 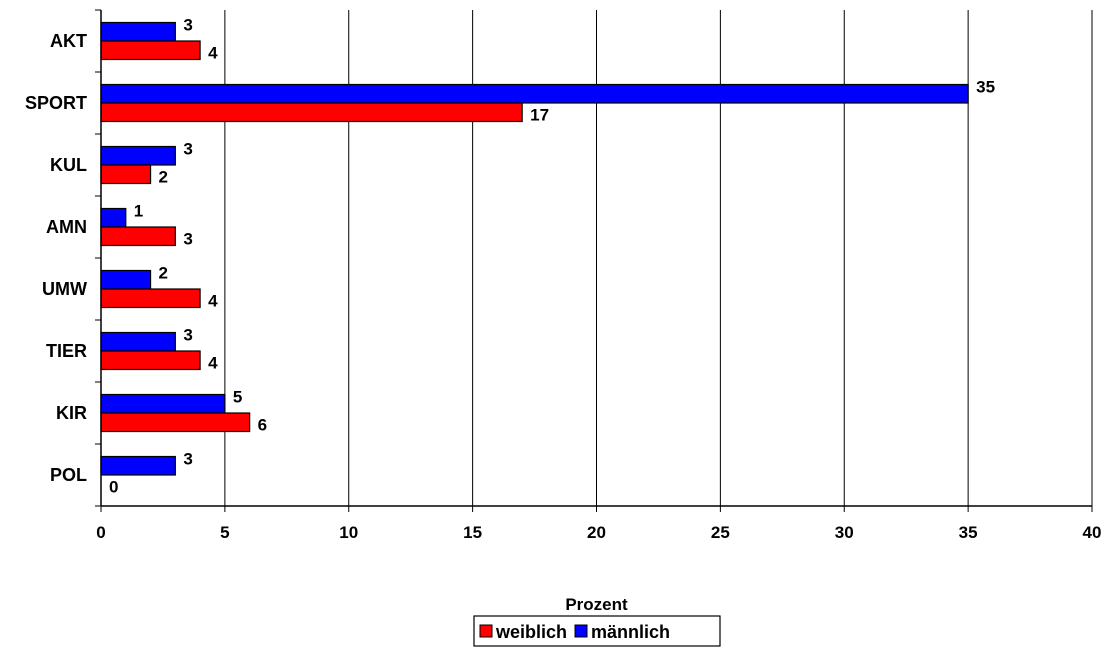 I want to click on legend: weiblich männlich, so click(x=597, y=631).